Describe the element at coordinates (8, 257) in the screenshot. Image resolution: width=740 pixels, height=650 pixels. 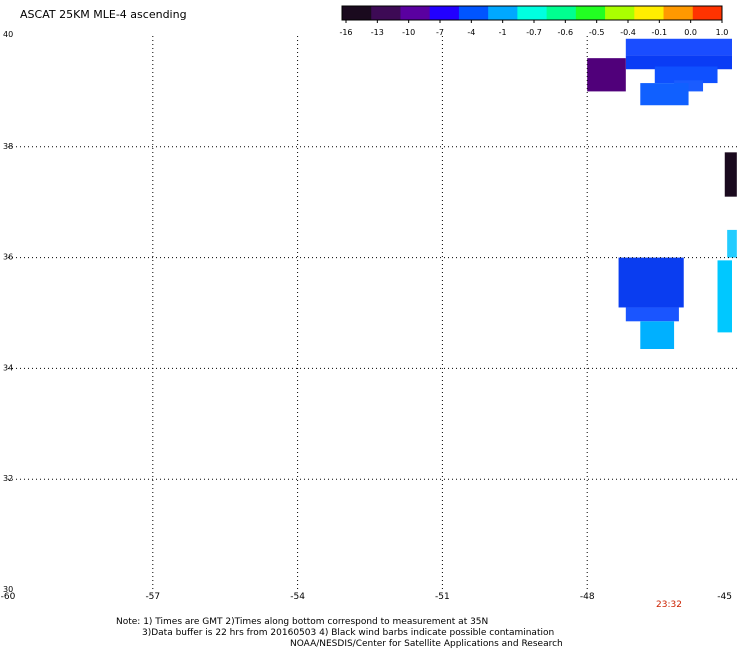
I see `latitude-label: 36` at that location.